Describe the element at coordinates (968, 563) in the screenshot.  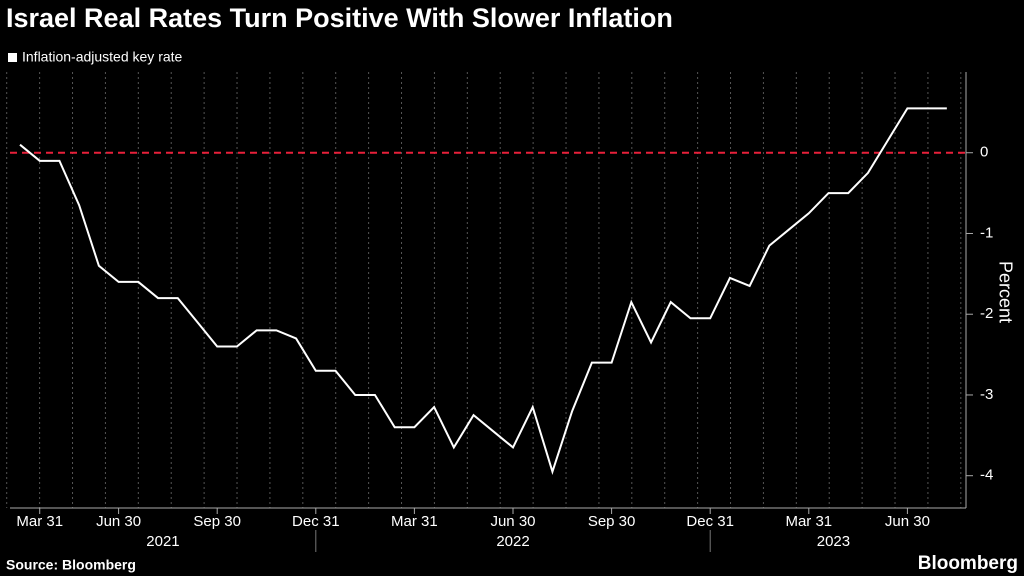
I see `brand: Bloomberg` at that location.